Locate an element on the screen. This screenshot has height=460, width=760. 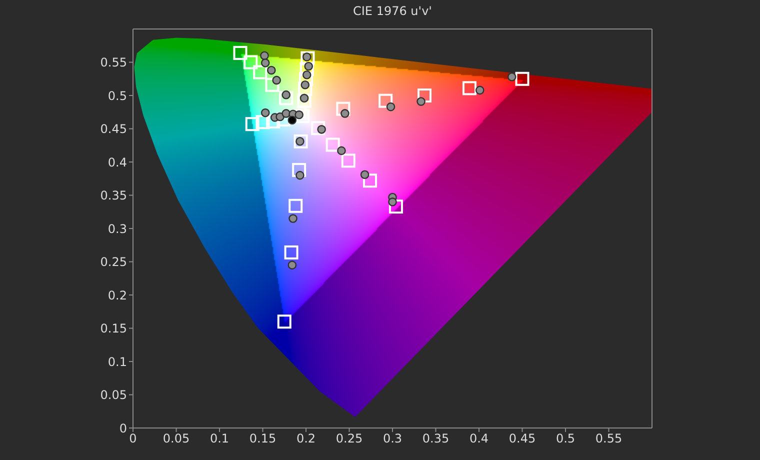
x-tick-label: 0.15 is located at coordinates (262, 439).